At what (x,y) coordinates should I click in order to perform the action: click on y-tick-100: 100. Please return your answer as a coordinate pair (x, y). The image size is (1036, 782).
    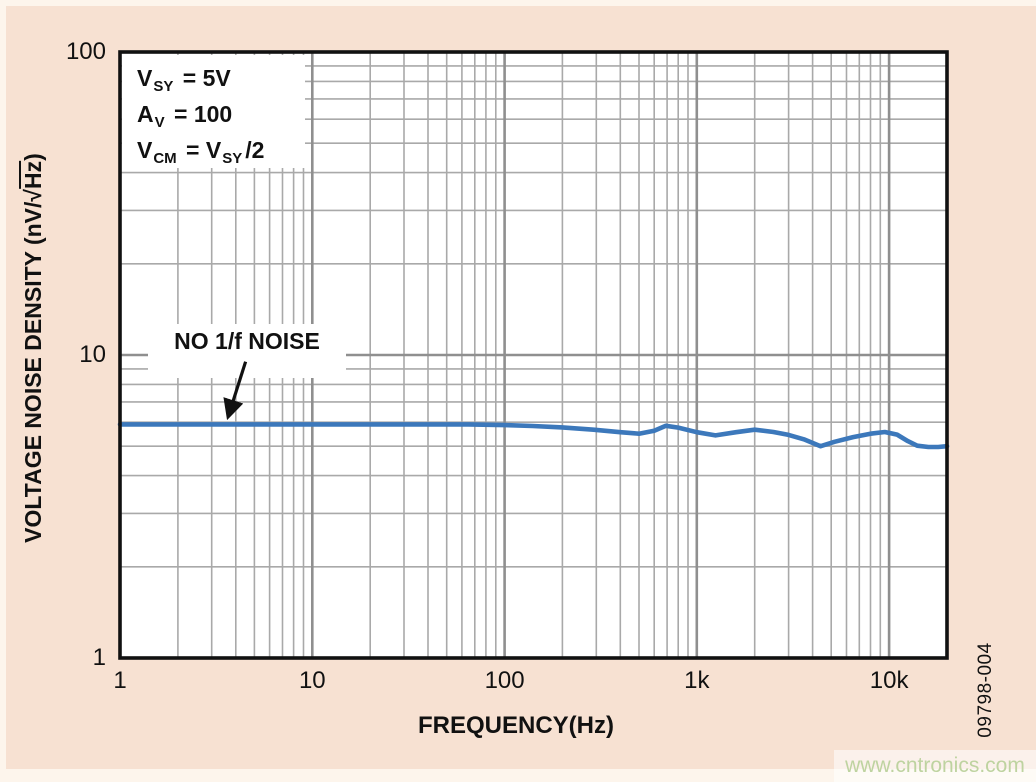
    Looking at the image, I should click on (85, 51).